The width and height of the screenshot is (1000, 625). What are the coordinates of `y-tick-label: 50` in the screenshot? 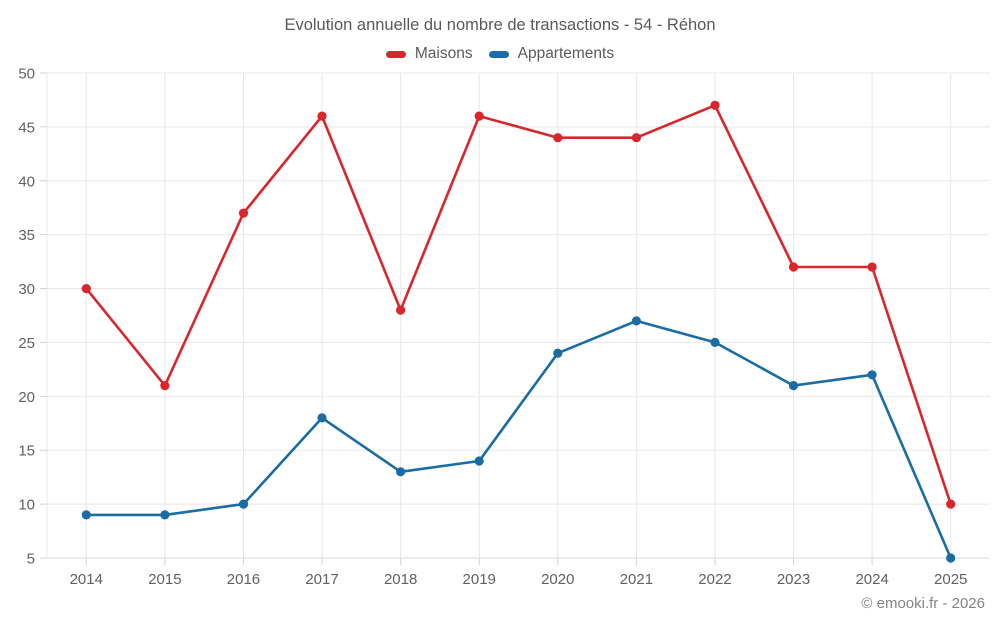 It's located at (26, 74).